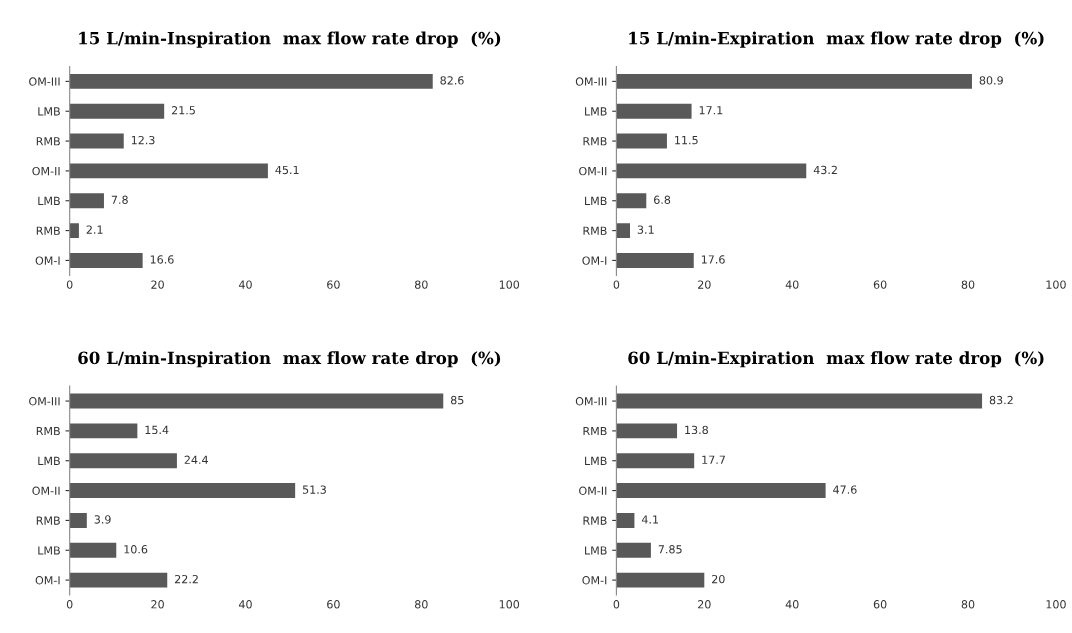 Image resolution: width=1072 pixels, height=633 pixels. Describe the element at coordinates (713, 459) in the screenshot. I see `data-label: 17.7` at that location.